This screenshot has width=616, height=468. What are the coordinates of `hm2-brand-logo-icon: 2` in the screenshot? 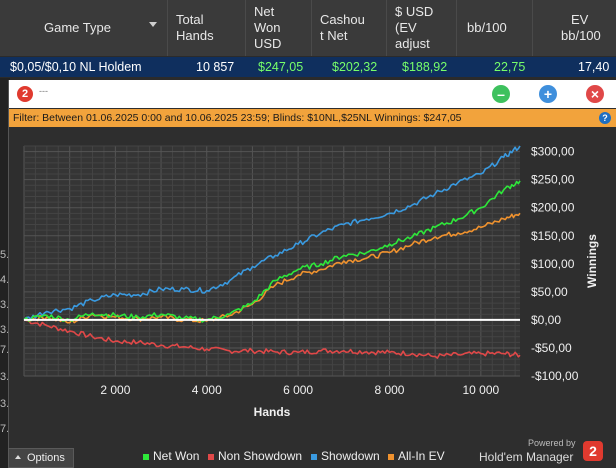 It's located at (593, 451).